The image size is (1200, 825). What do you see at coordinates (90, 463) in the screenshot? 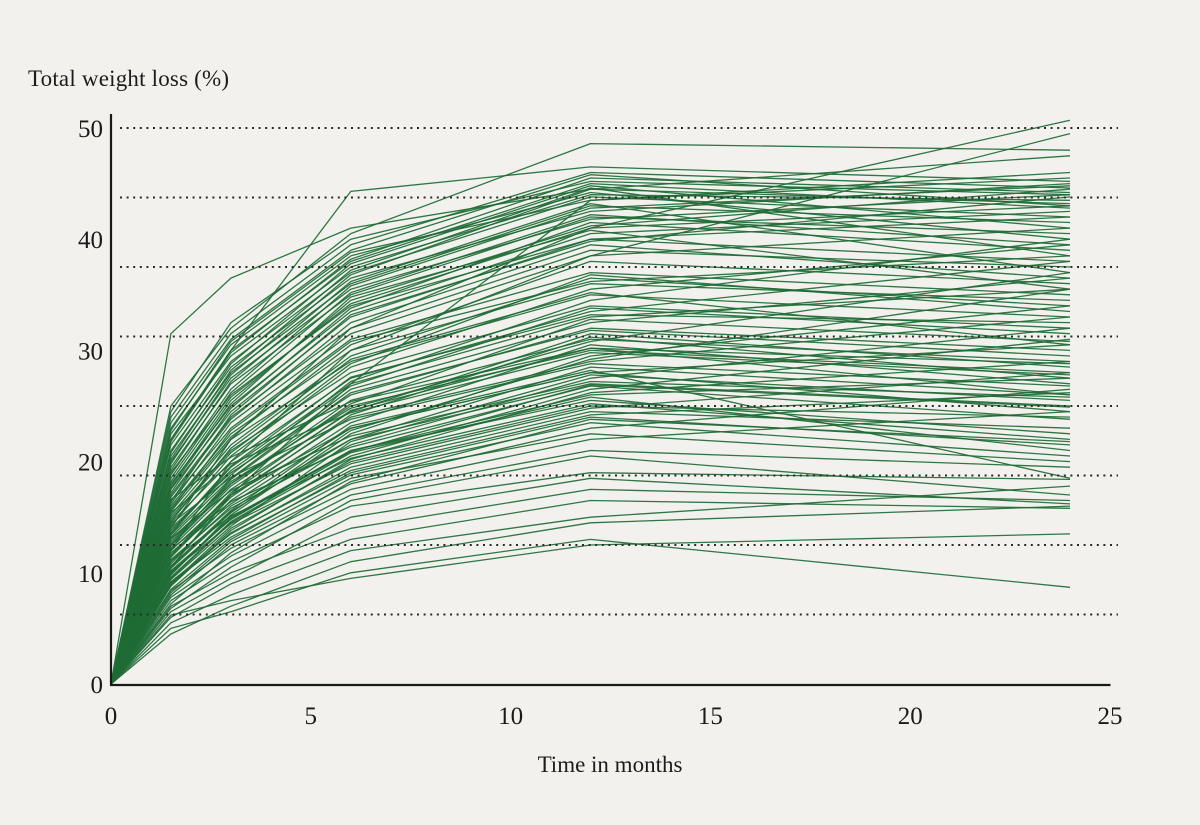
I see `y-tick-label: 20` at bounding box center [90, 463].